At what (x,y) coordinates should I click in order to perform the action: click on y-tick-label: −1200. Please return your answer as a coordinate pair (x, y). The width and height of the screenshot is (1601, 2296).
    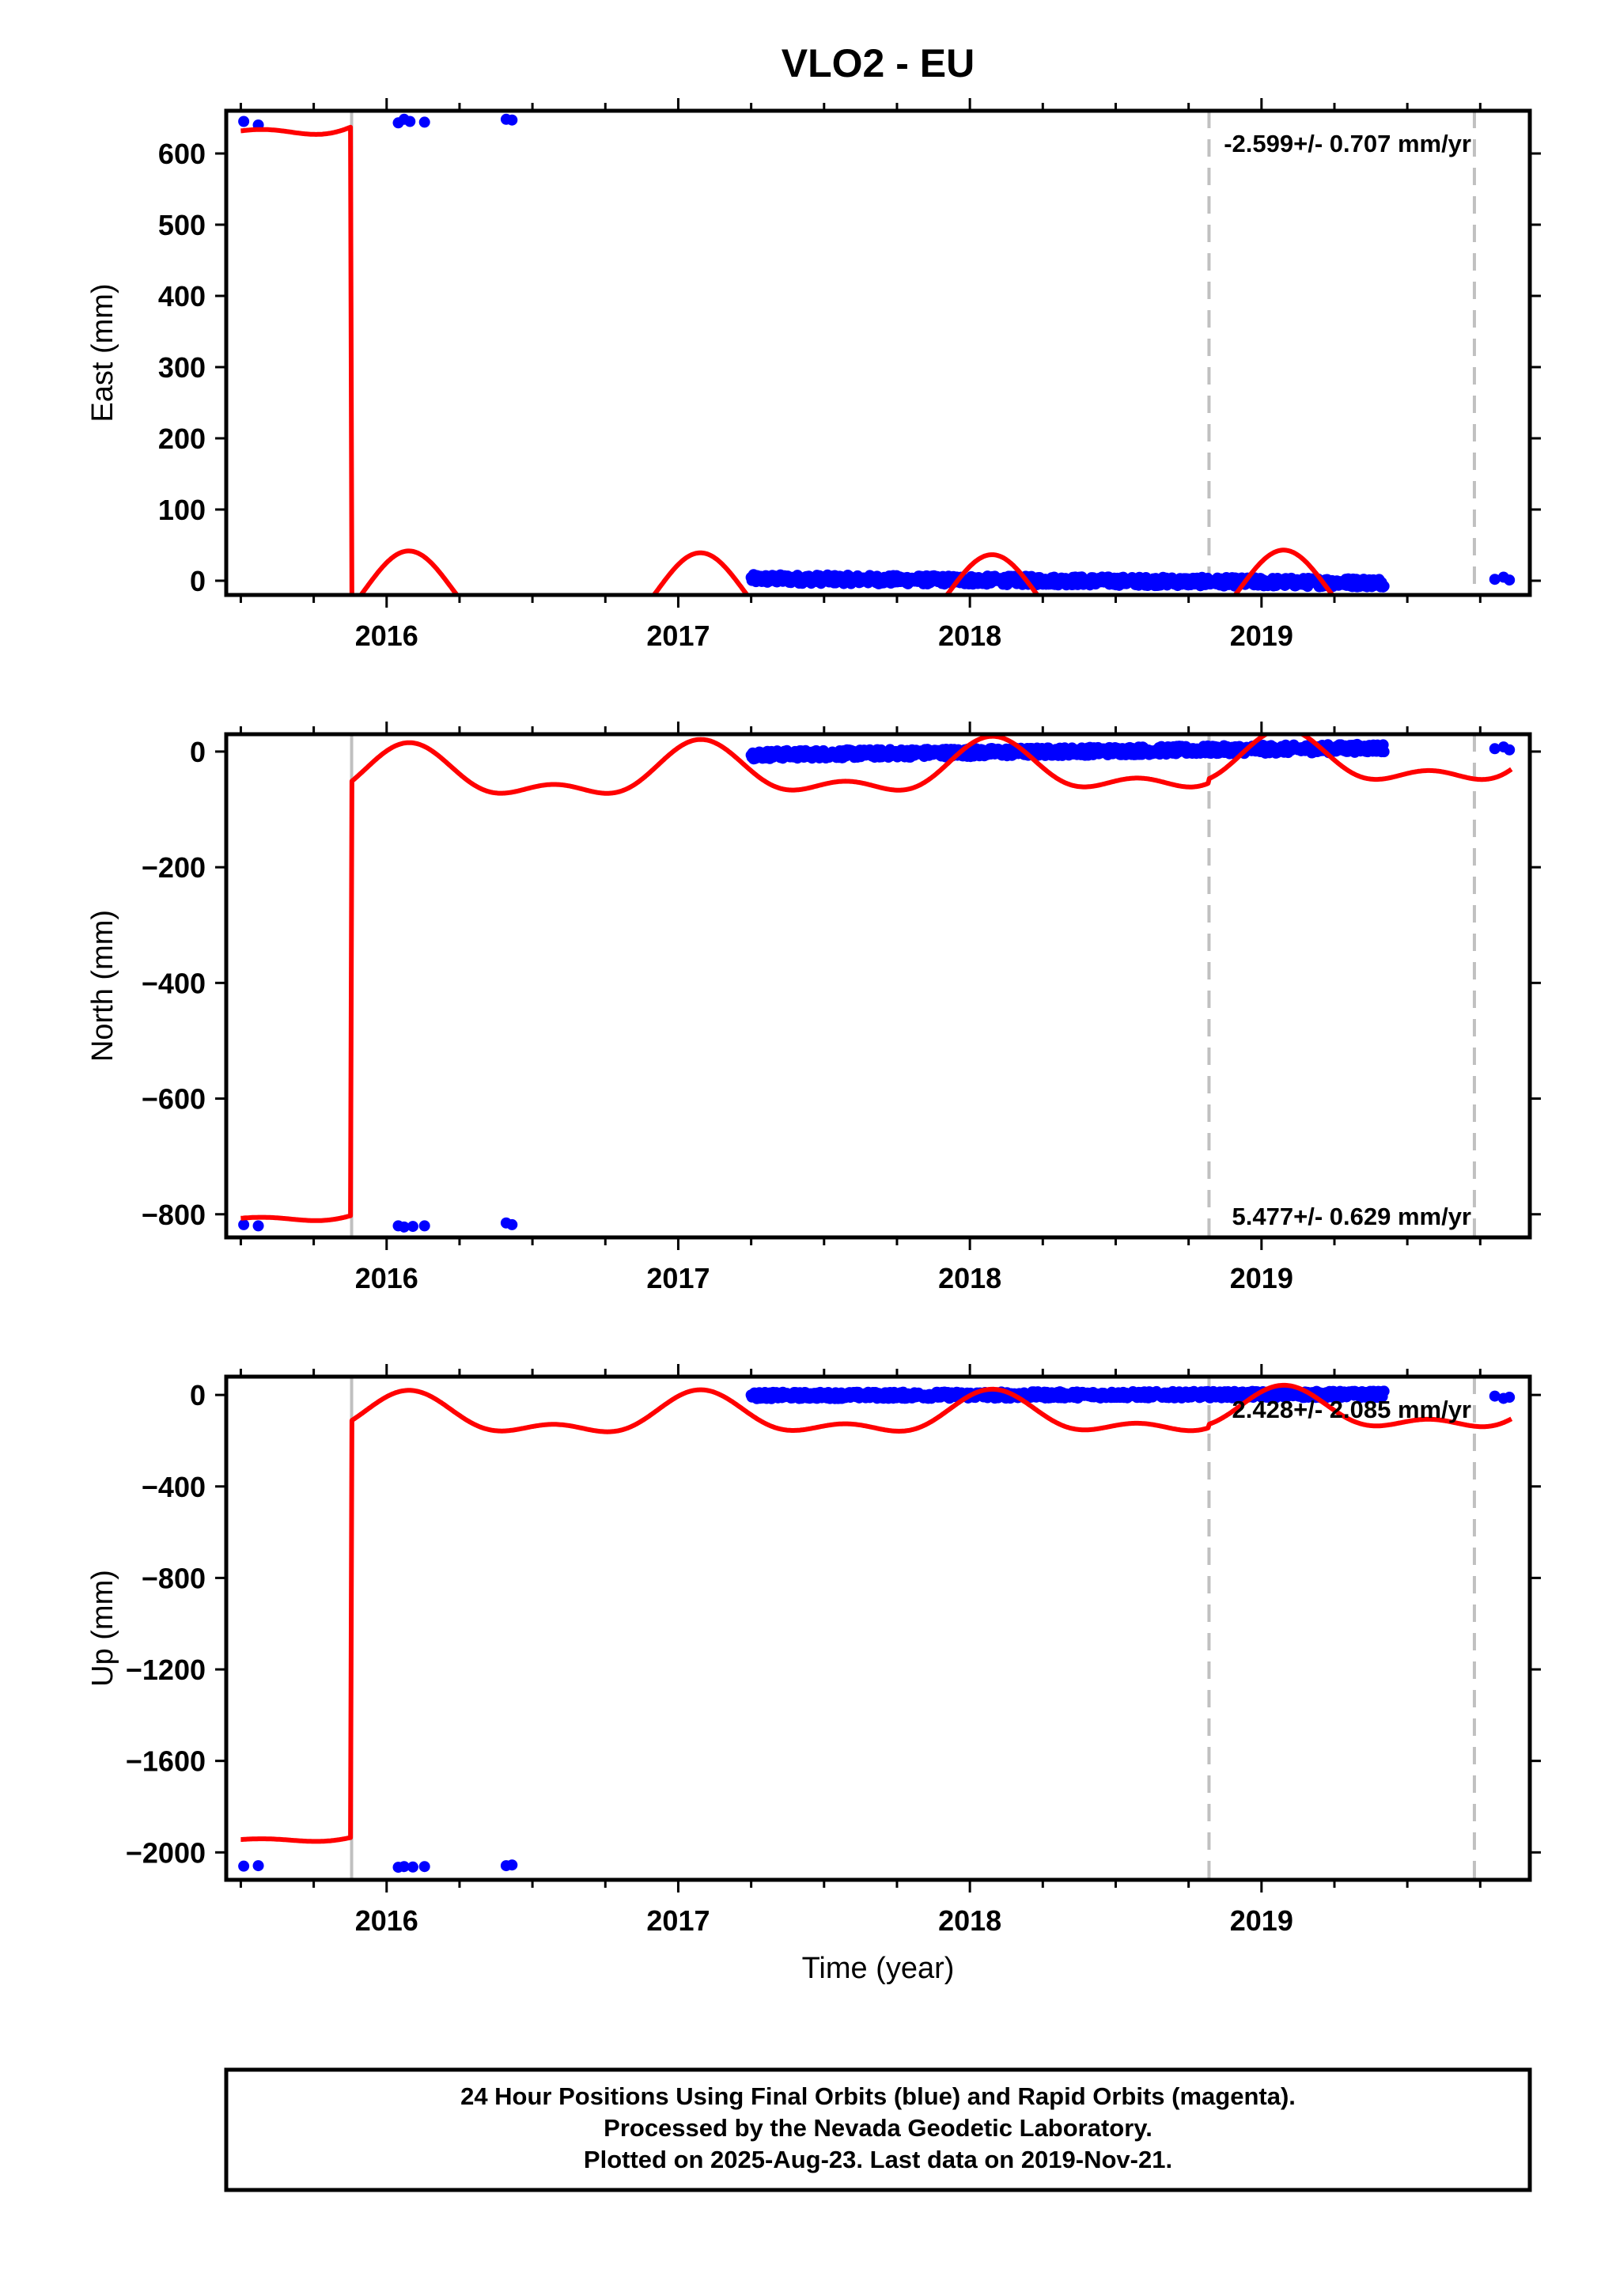
    Looking at the image, I should click on (166, 1670).